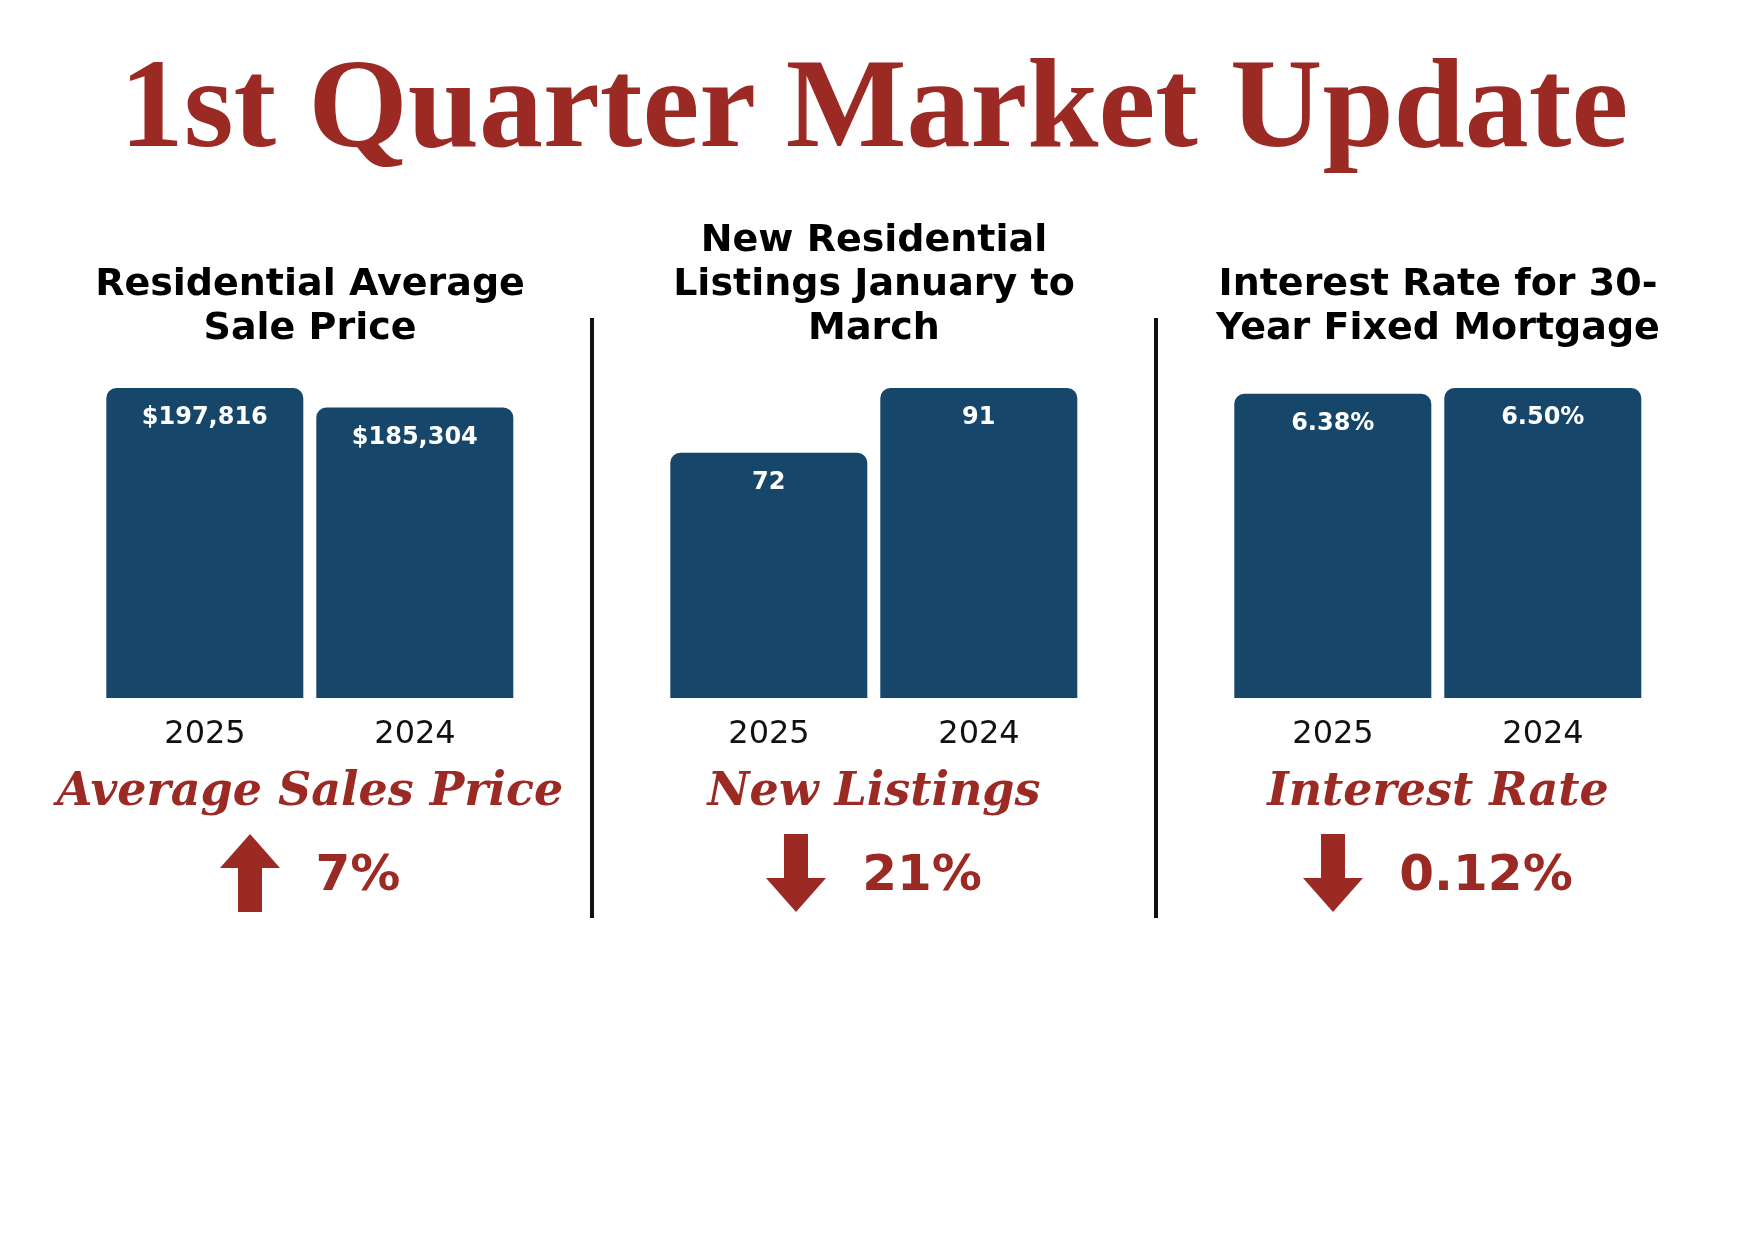 This screenshot has width=1748, height=1240. What do you see at coordinates (874, 281) in the screenshot?
I see `chart-title: New Residential Listings January to March` at bounding box center [874, 281].